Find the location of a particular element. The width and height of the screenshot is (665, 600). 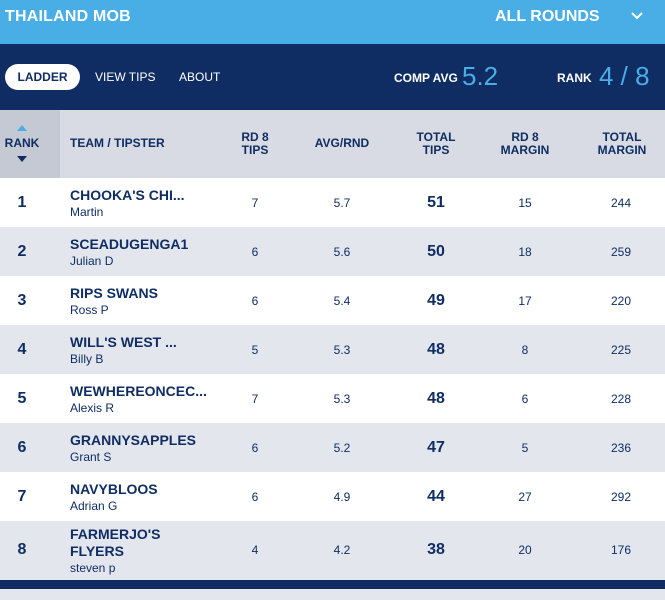

sort-up-icon is located at coordinates (22, 128).